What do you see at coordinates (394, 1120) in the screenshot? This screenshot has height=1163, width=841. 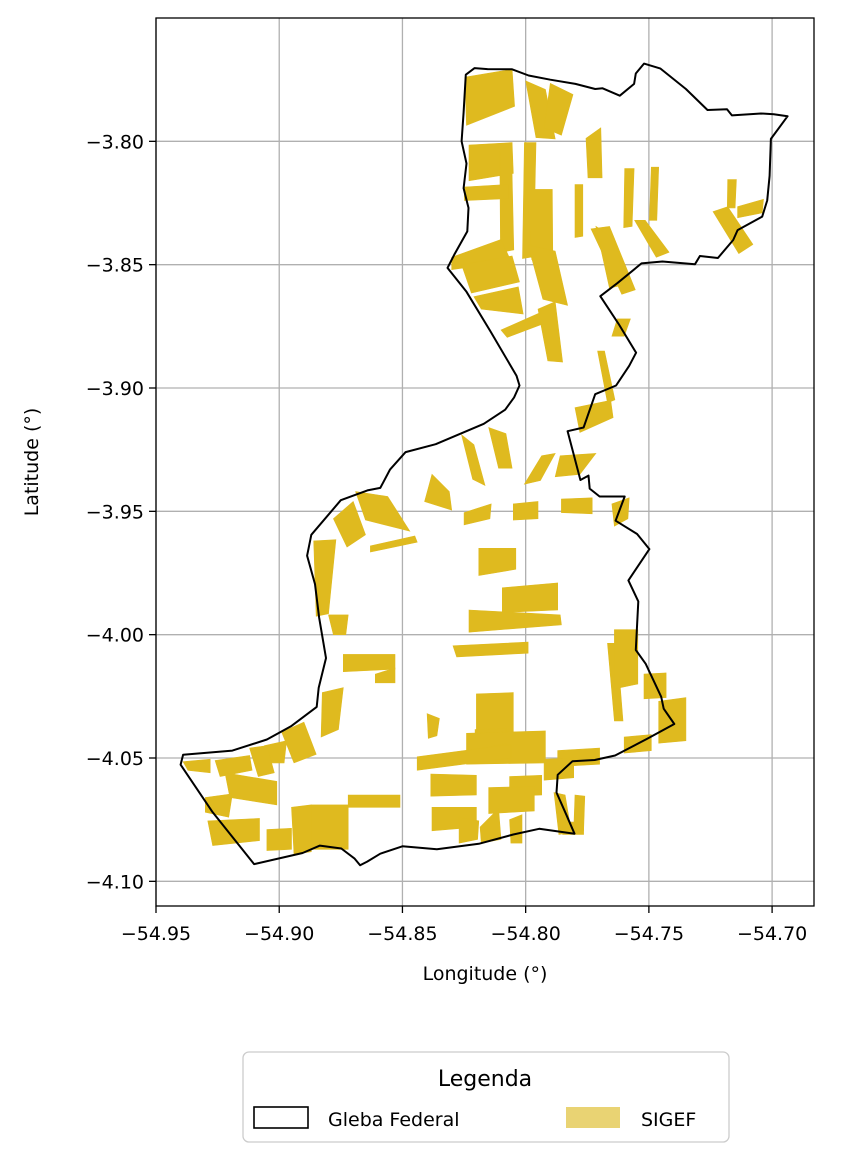 I see `legend-label-gleba-federal: Gleba Federal` at bounding box center [394, 1120].